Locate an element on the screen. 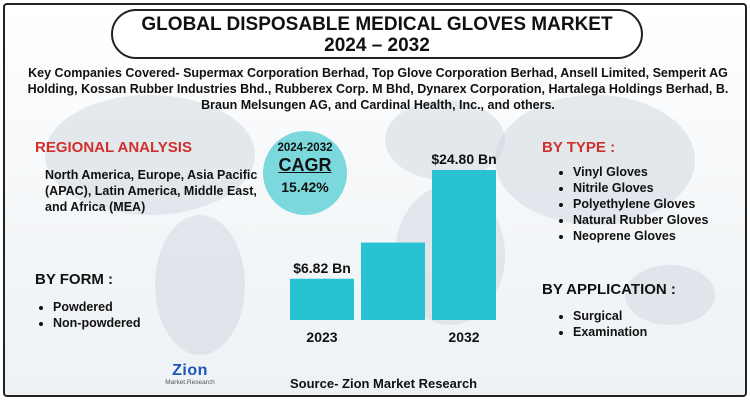 The height and width of the screenshot is (403, 750). cagr-label: CAGR is located at coordinates (305, 165).